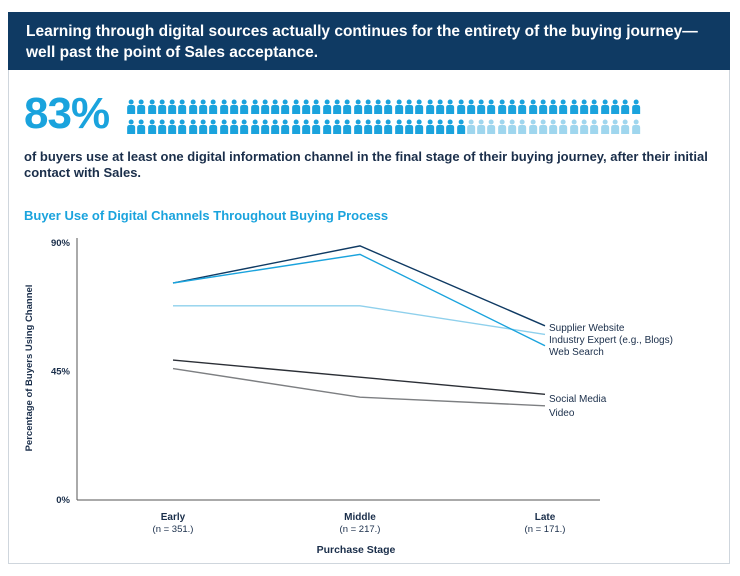 The height and width of the screenshot is (576, 740). What do you see at coordinates (173, 529) in the screenshot?
I see `x-category-note: (n = 351.)` at bounding box center [173, 529].